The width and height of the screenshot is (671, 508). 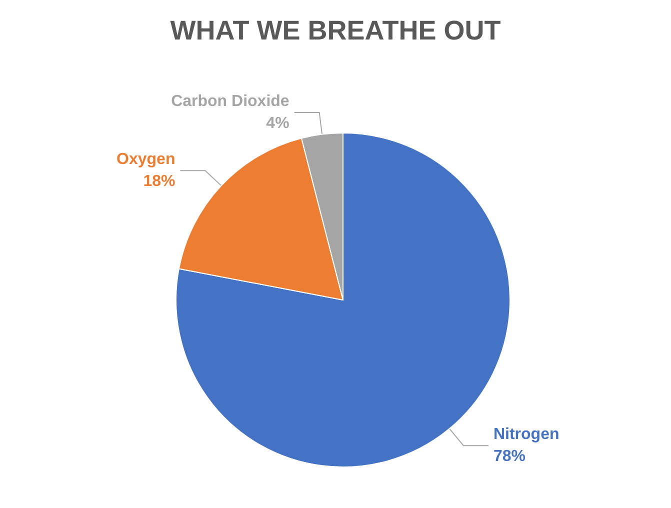 What do you see at coordinates (526, 435) in the screenshot?
I see `slice-label: Nitrogen` at bounding box center [526, 435].